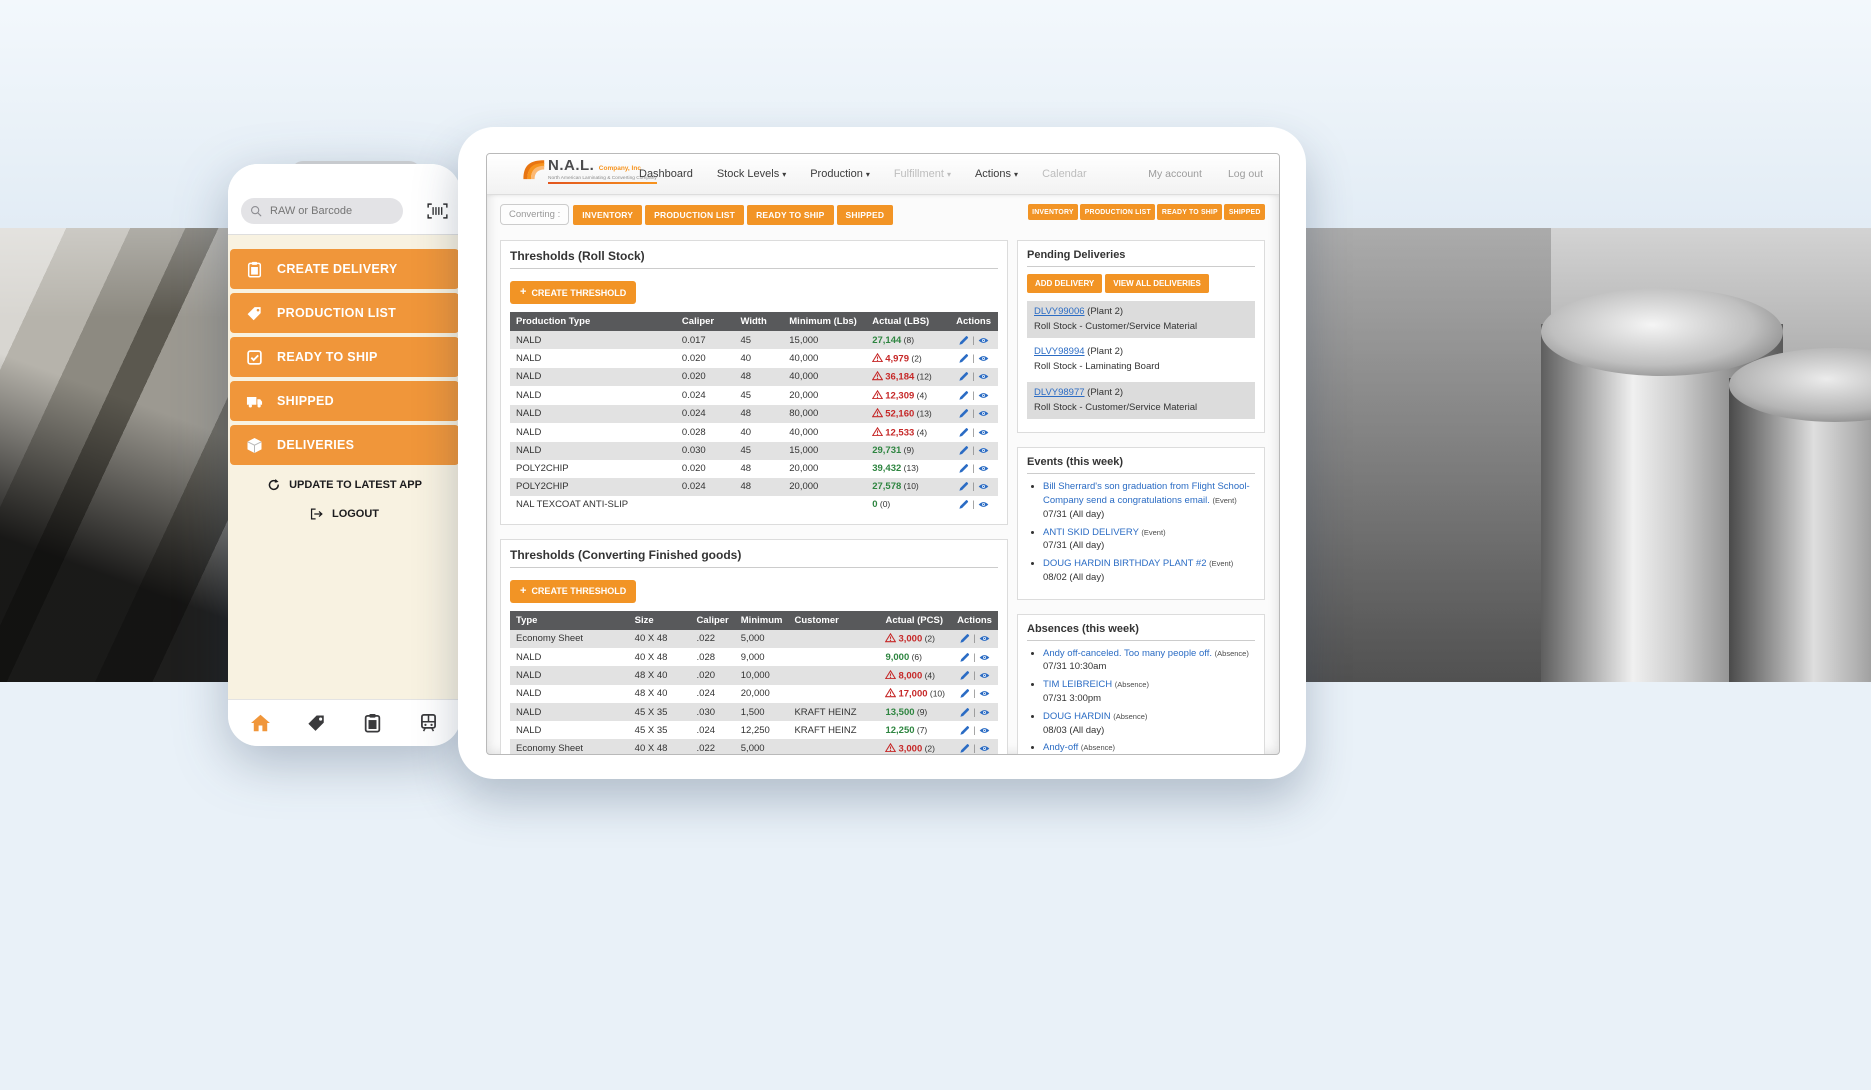 Image resolution: width=1871 pixels, height=1090 pixels. What do you see at coordinates (1092, 532) in the screenshot?
I see `event-link: ANTI SKID DELIVERY` at bounding box center [1092, 532].